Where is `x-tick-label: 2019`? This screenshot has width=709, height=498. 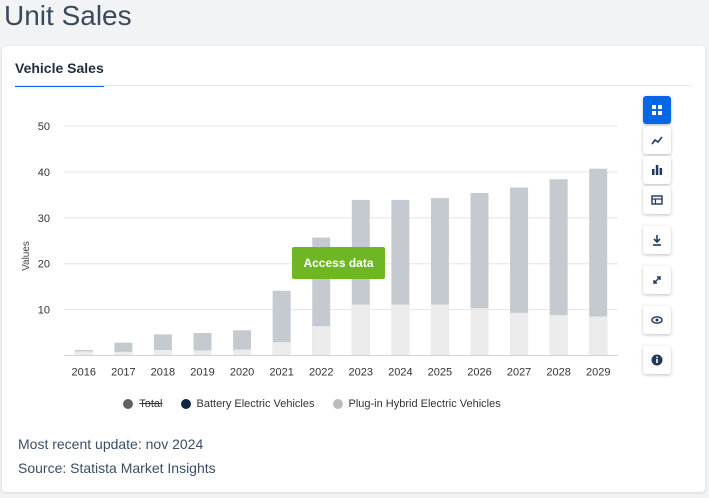 x-tick-label: 2019 is located at coordinates (202, 373).